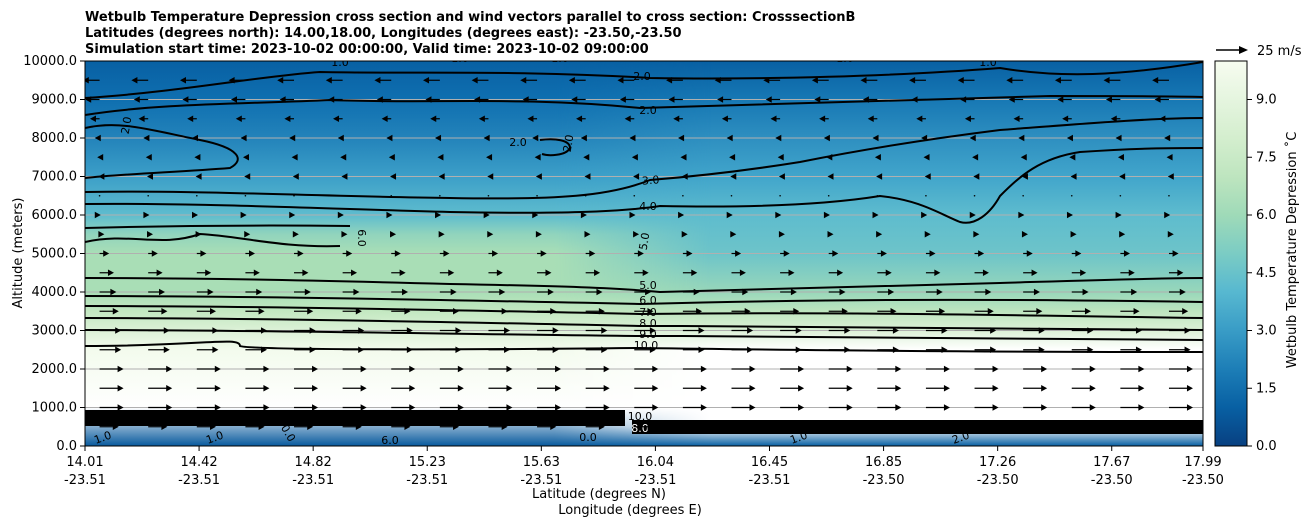 This screenshot has height=526, width=1312. Describe the element at coordinates (1266, 157) in the screenshot. I see `colorbar-tick-label: 7.5` at that location.